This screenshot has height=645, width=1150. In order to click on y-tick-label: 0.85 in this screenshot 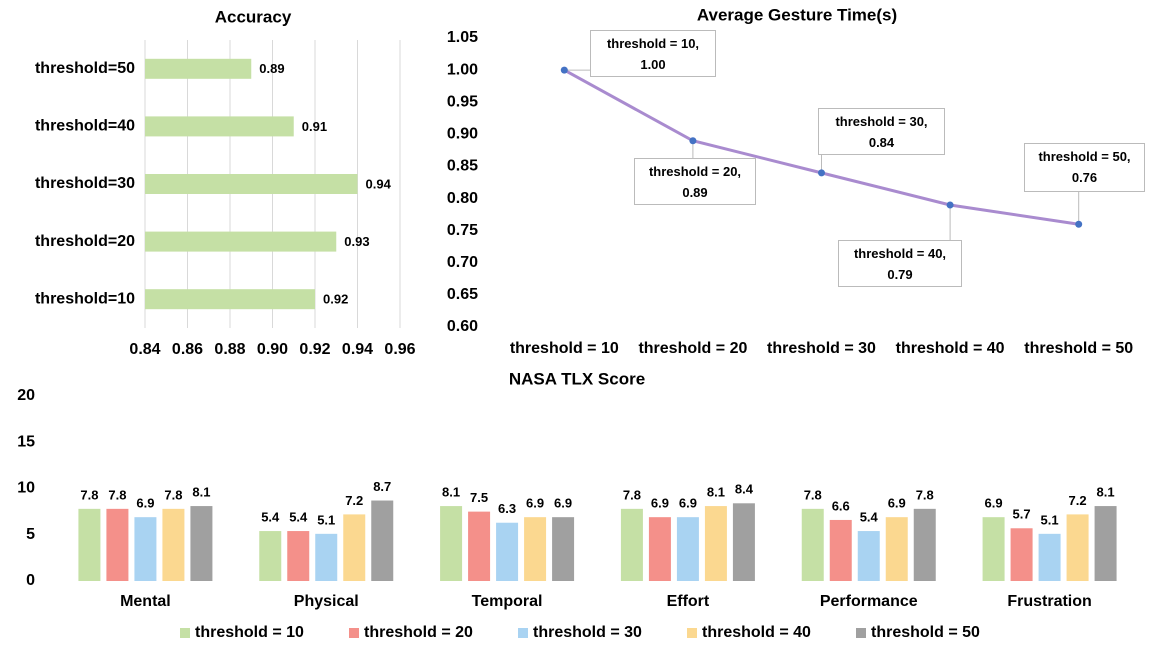, I will do `click(462, 166)`.